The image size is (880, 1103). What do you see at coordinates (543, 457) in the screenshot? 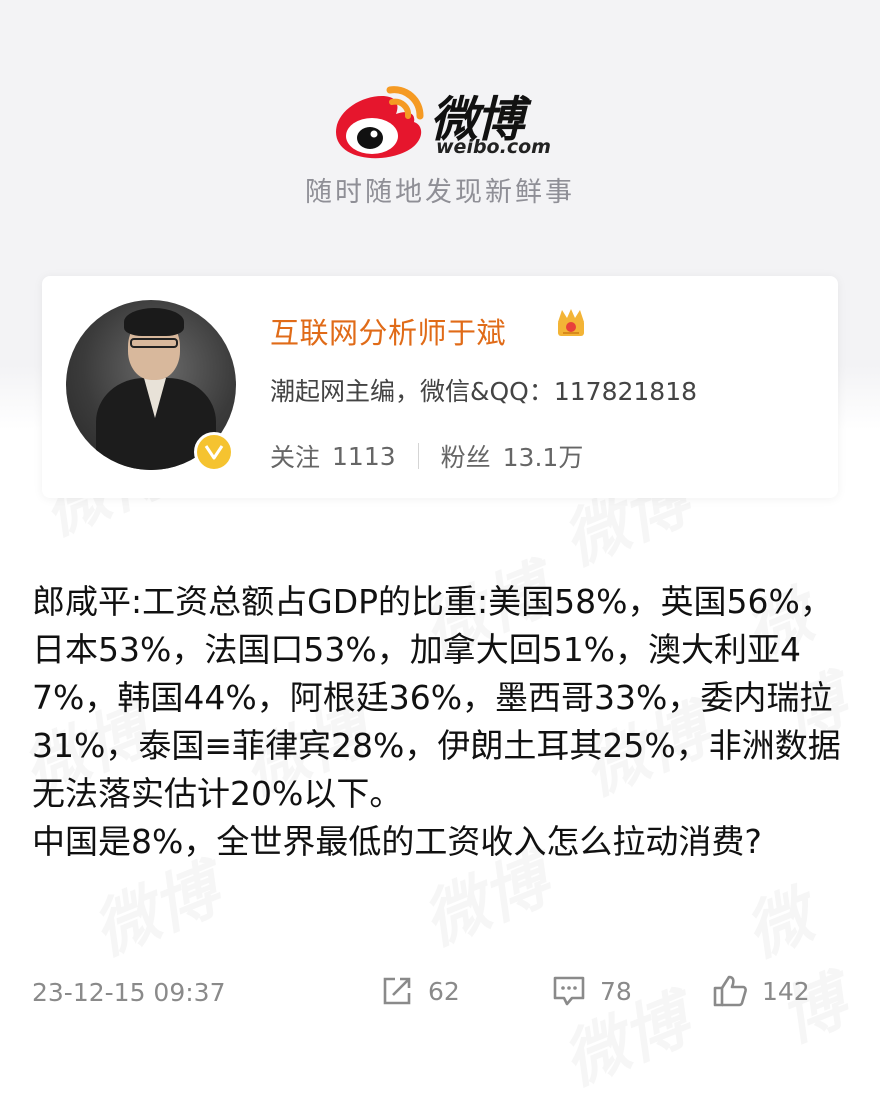
I see `fans-count: 13.1万` at bounding box center [543, 457].